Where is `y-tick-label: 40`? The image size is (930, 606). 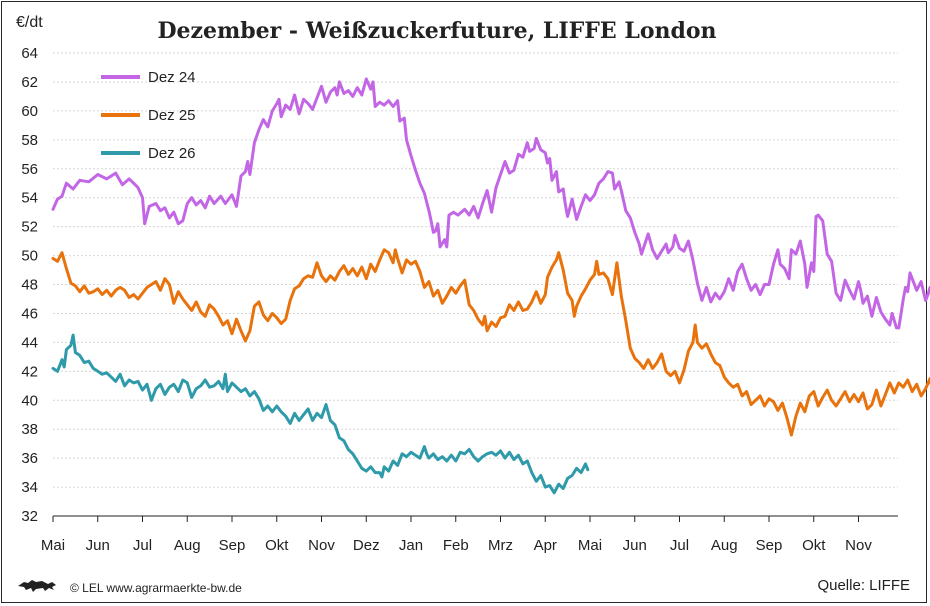
y-tick-label: 40 is located at coordinates (29, 400).